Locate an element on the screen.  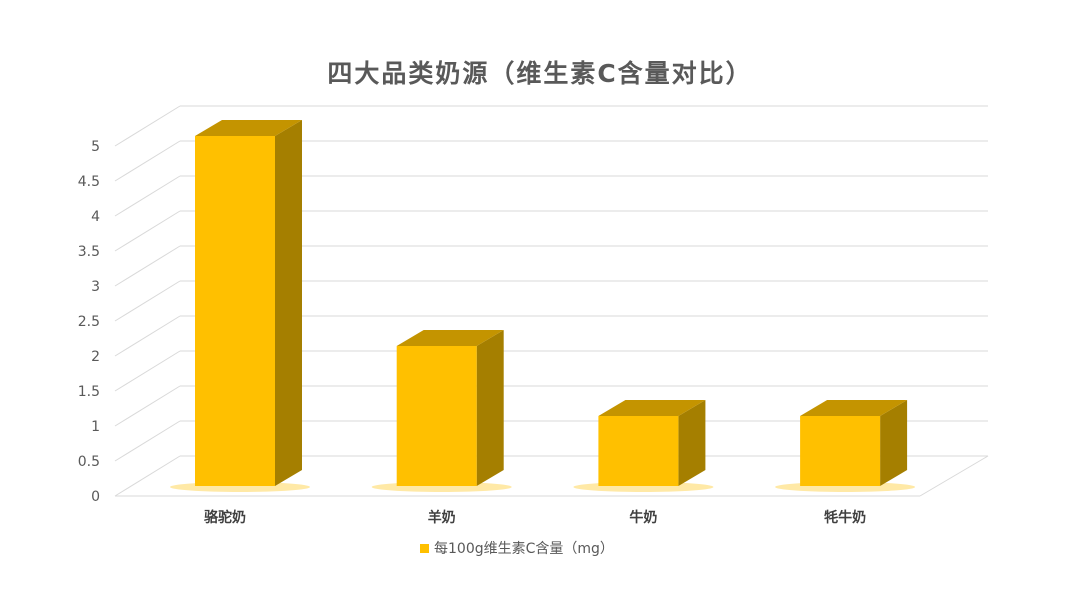
legend-label: 每100g维生素C含量（mg） is located at coordinates (524, 549).